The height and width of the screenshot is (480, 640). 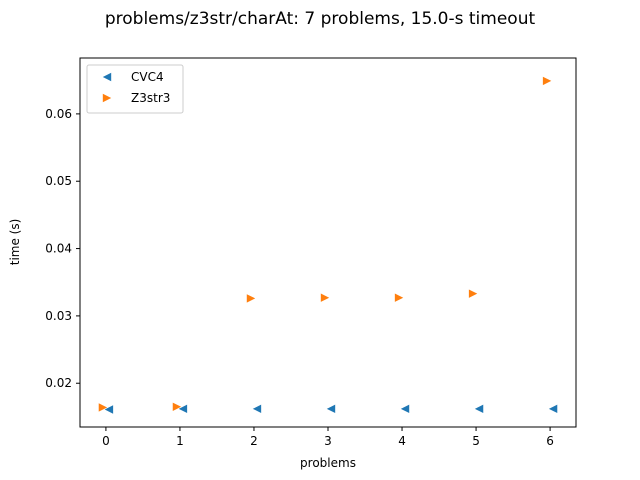 What do you see at coordinates (328, 463) in the screenshot?
I see `x-axis-label: problems` at bounding box center [328, 463].